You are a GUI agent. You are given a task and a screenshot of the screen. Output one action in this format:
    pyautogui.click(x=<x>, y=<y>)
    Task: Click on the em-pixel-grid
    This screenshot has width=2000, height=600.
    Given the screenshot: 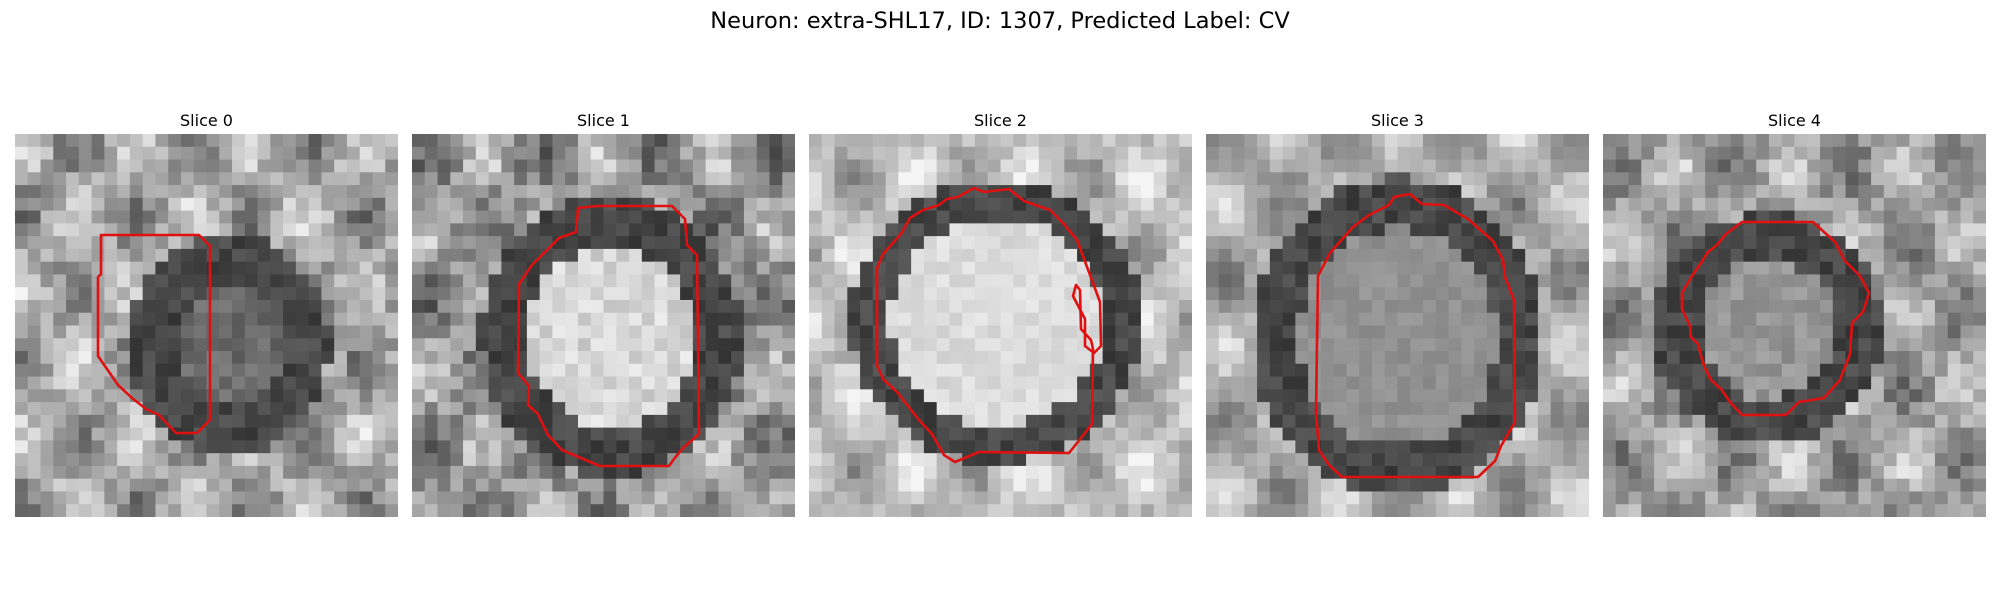 What is the action you would take?
    pyautogui.click(x=603, y=325)
    